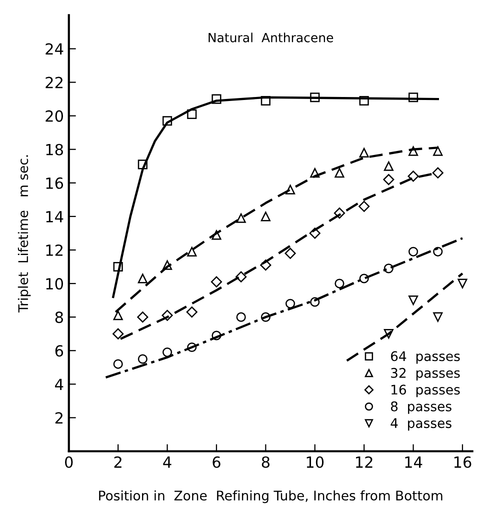 This screenshot has width=492, height=507. I want to click on legend-label: 64 passes, so click(425, 357).